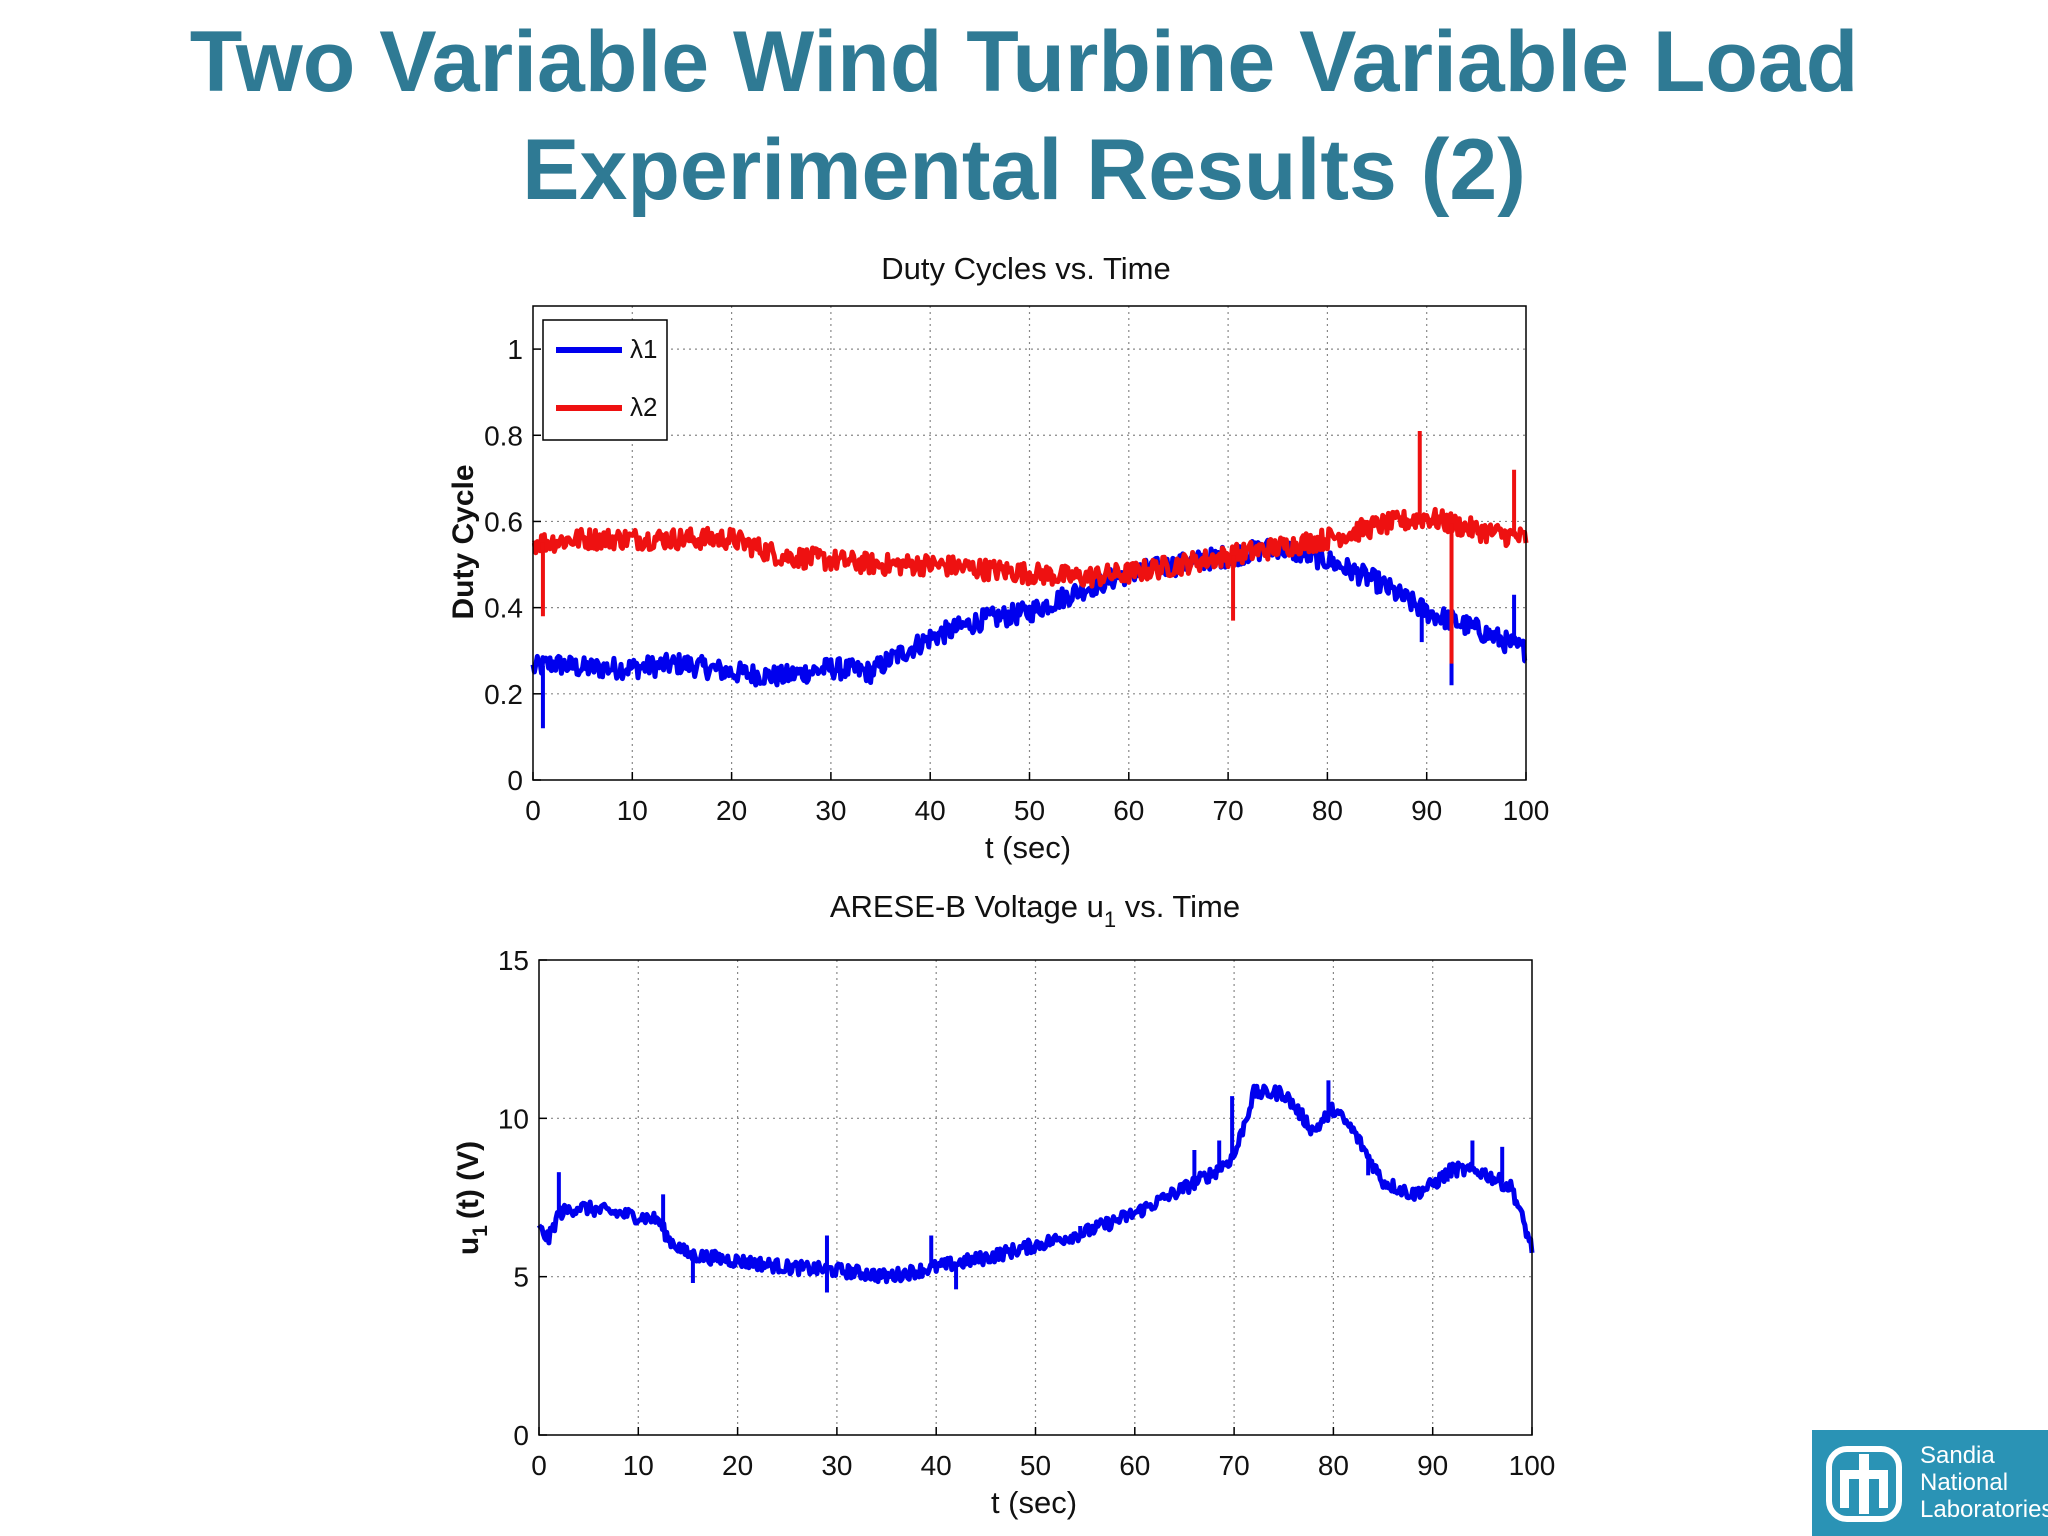 The width and height of the screenshot is (2048, 1536). I want to click on y-tick-label: 15, so click(513, 960).